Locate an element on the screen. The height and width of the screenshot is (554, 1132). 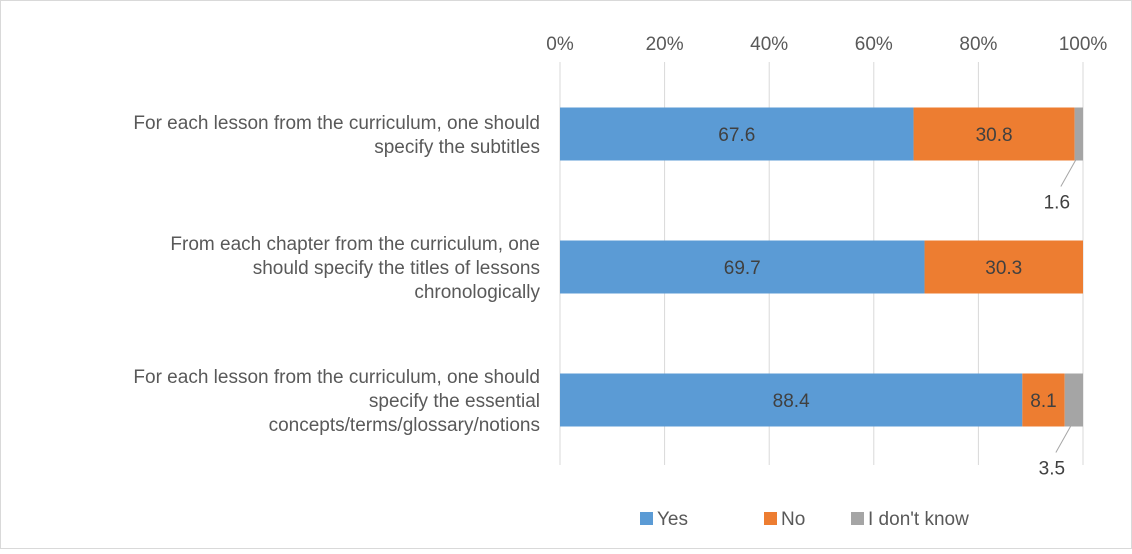
data-label: 69.7 is located at coordinates (742, 268).